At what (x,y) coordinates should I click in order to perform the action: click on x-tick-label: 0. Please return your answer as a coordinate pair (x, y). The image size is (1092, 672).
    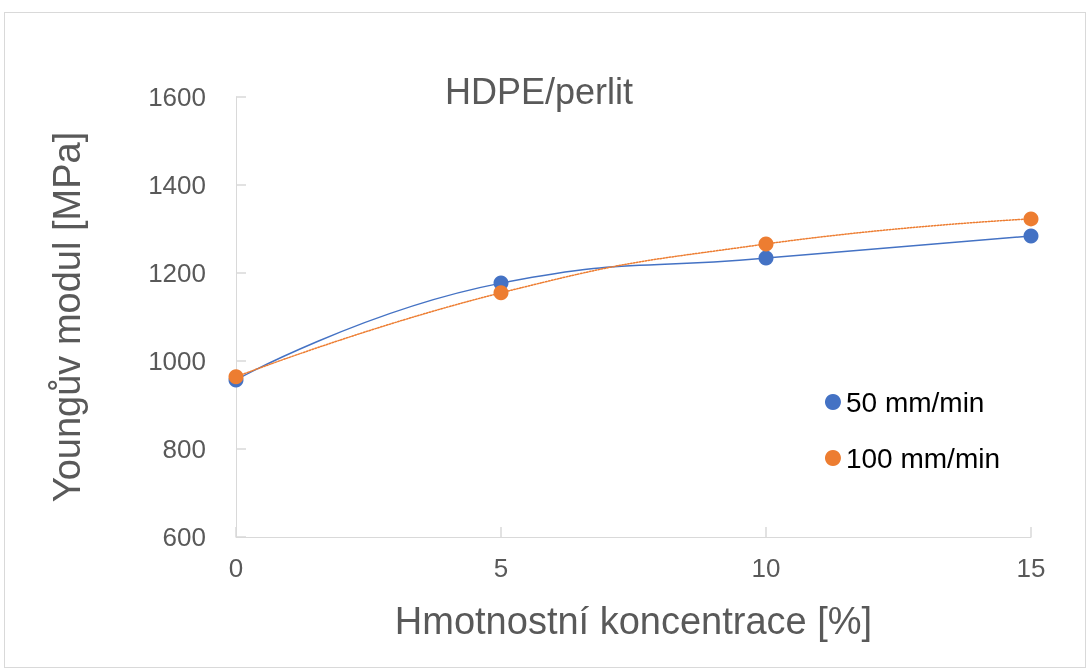
    Looking at the image, I should click on (236, 568).